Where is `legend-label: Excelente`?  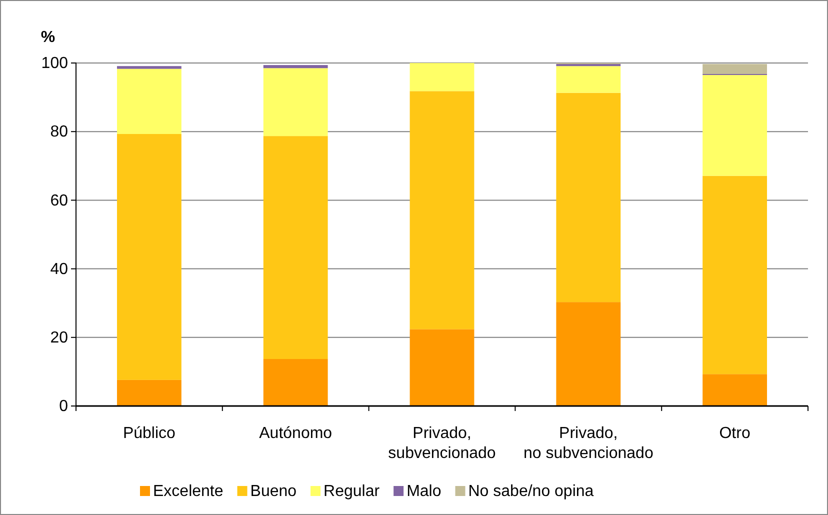
legend-label: Excelente is located at coordinates (188, 491).